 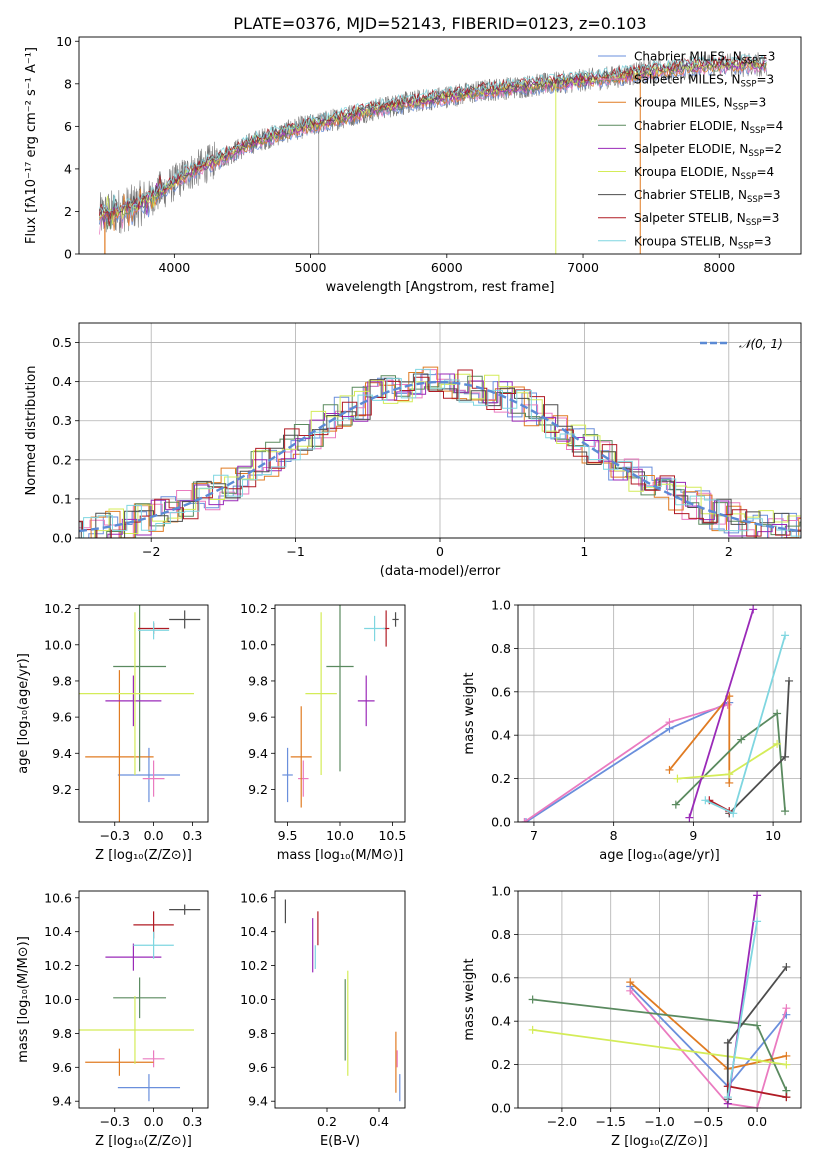 What do you see at coordinates (501, 648) in the screenshot?
I see `y-tick-label: 0.8` at bounding box center [501, 648].